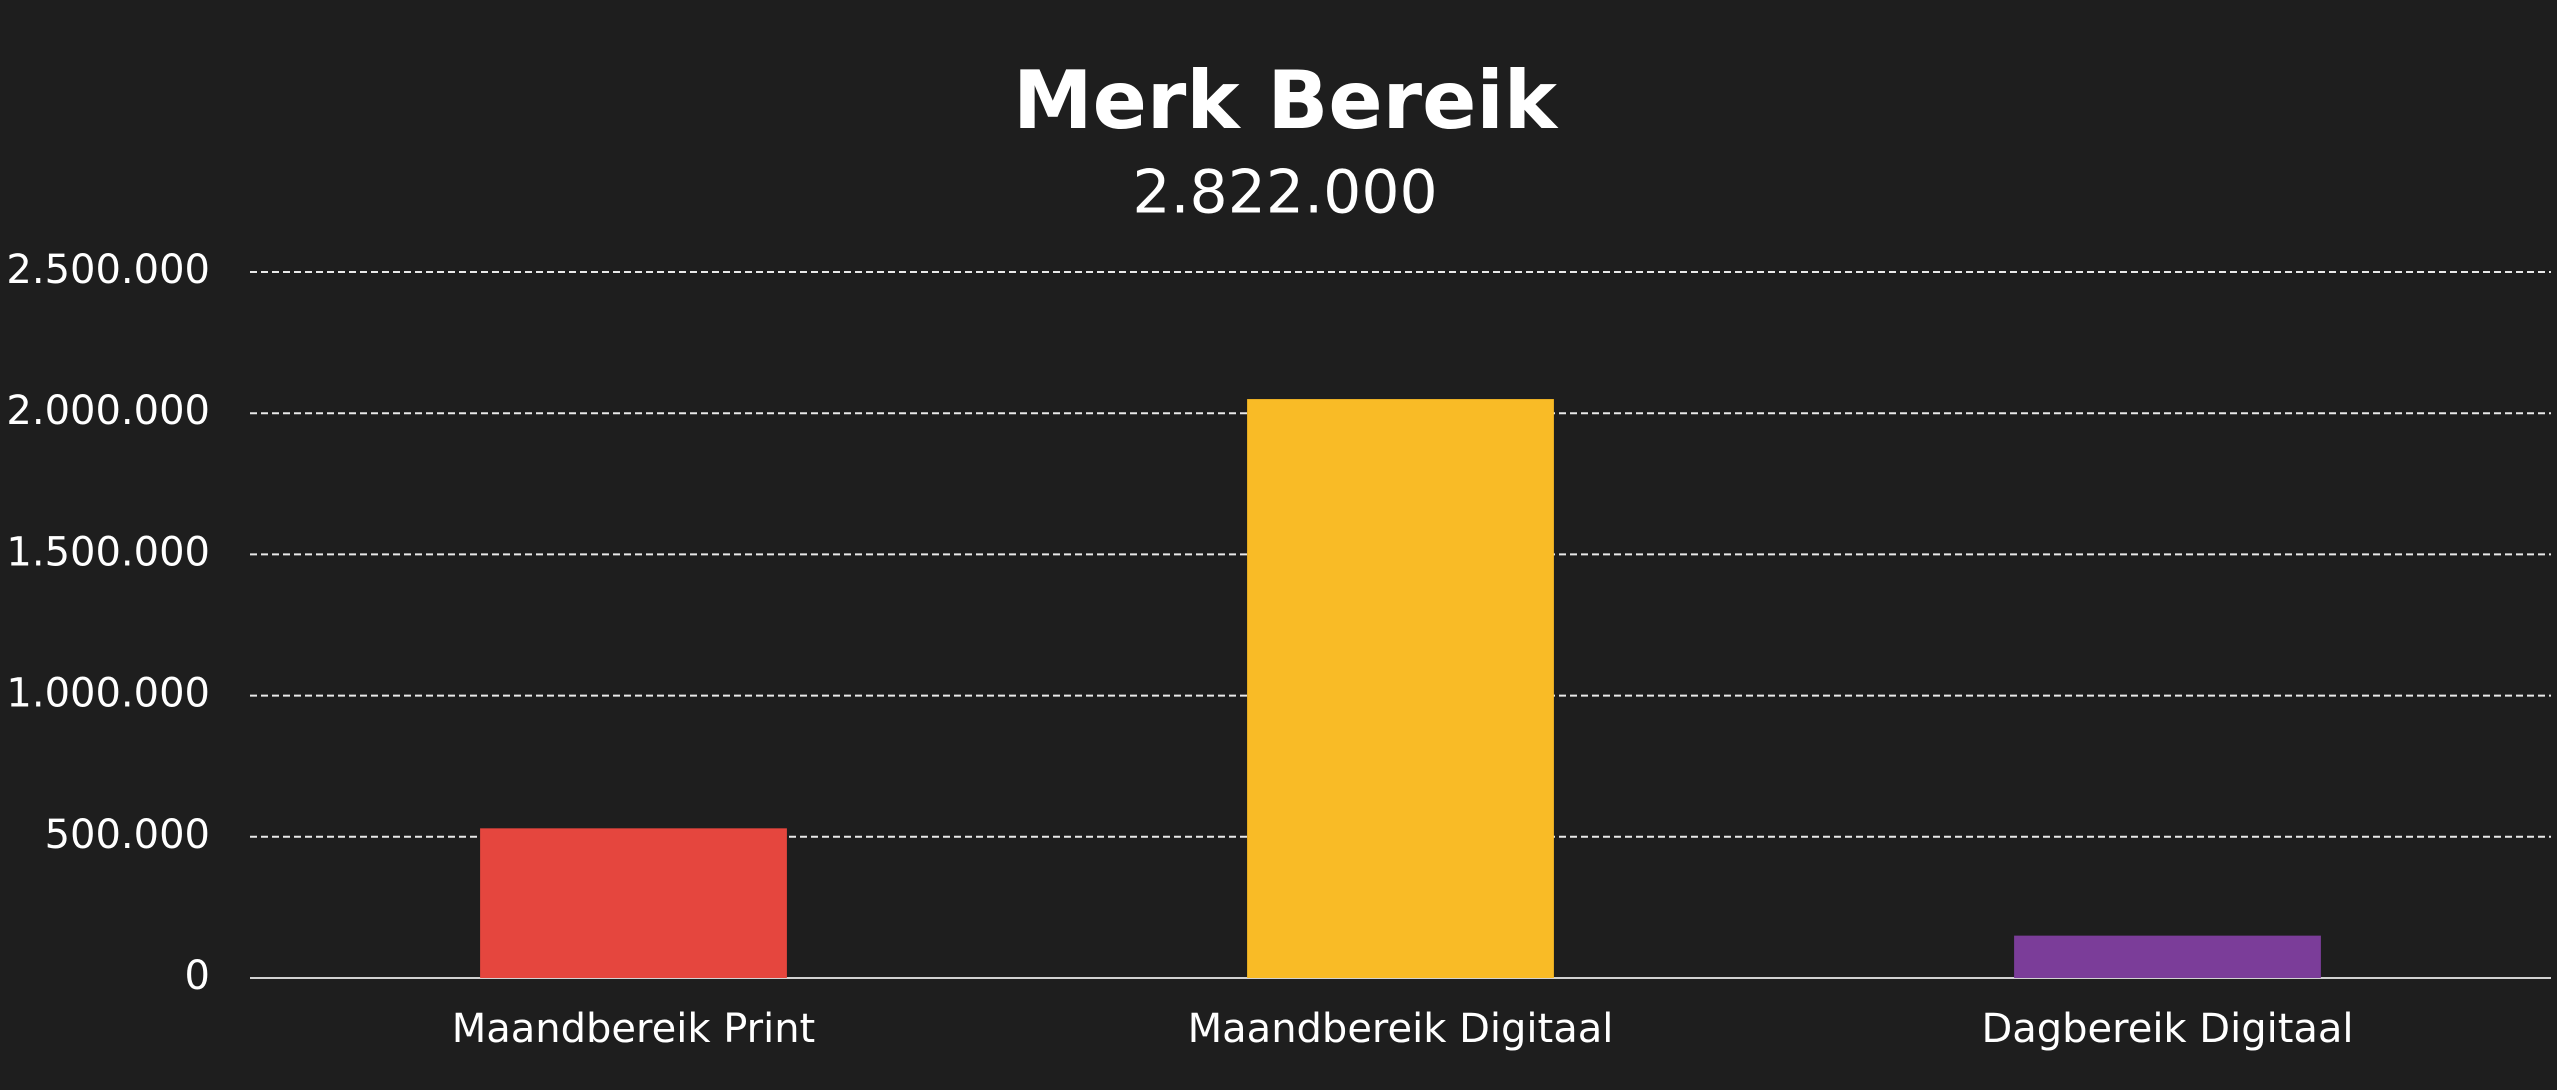  I want to click on y-tick-label: 1.500.000, so click(108, 552).